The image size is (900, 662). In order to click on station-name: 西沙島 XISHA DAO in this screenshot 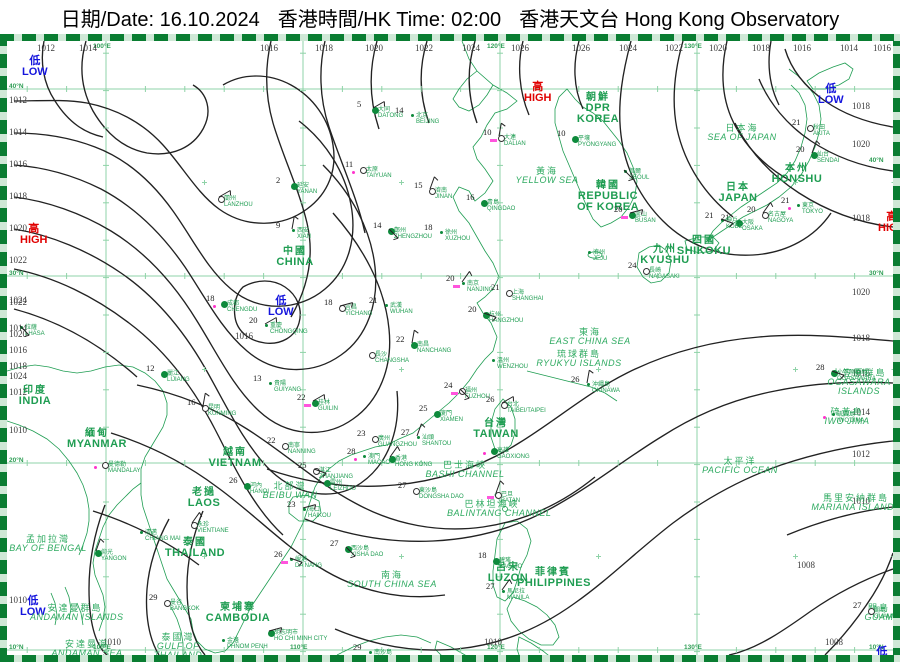, I will do `click(367, 552)`.